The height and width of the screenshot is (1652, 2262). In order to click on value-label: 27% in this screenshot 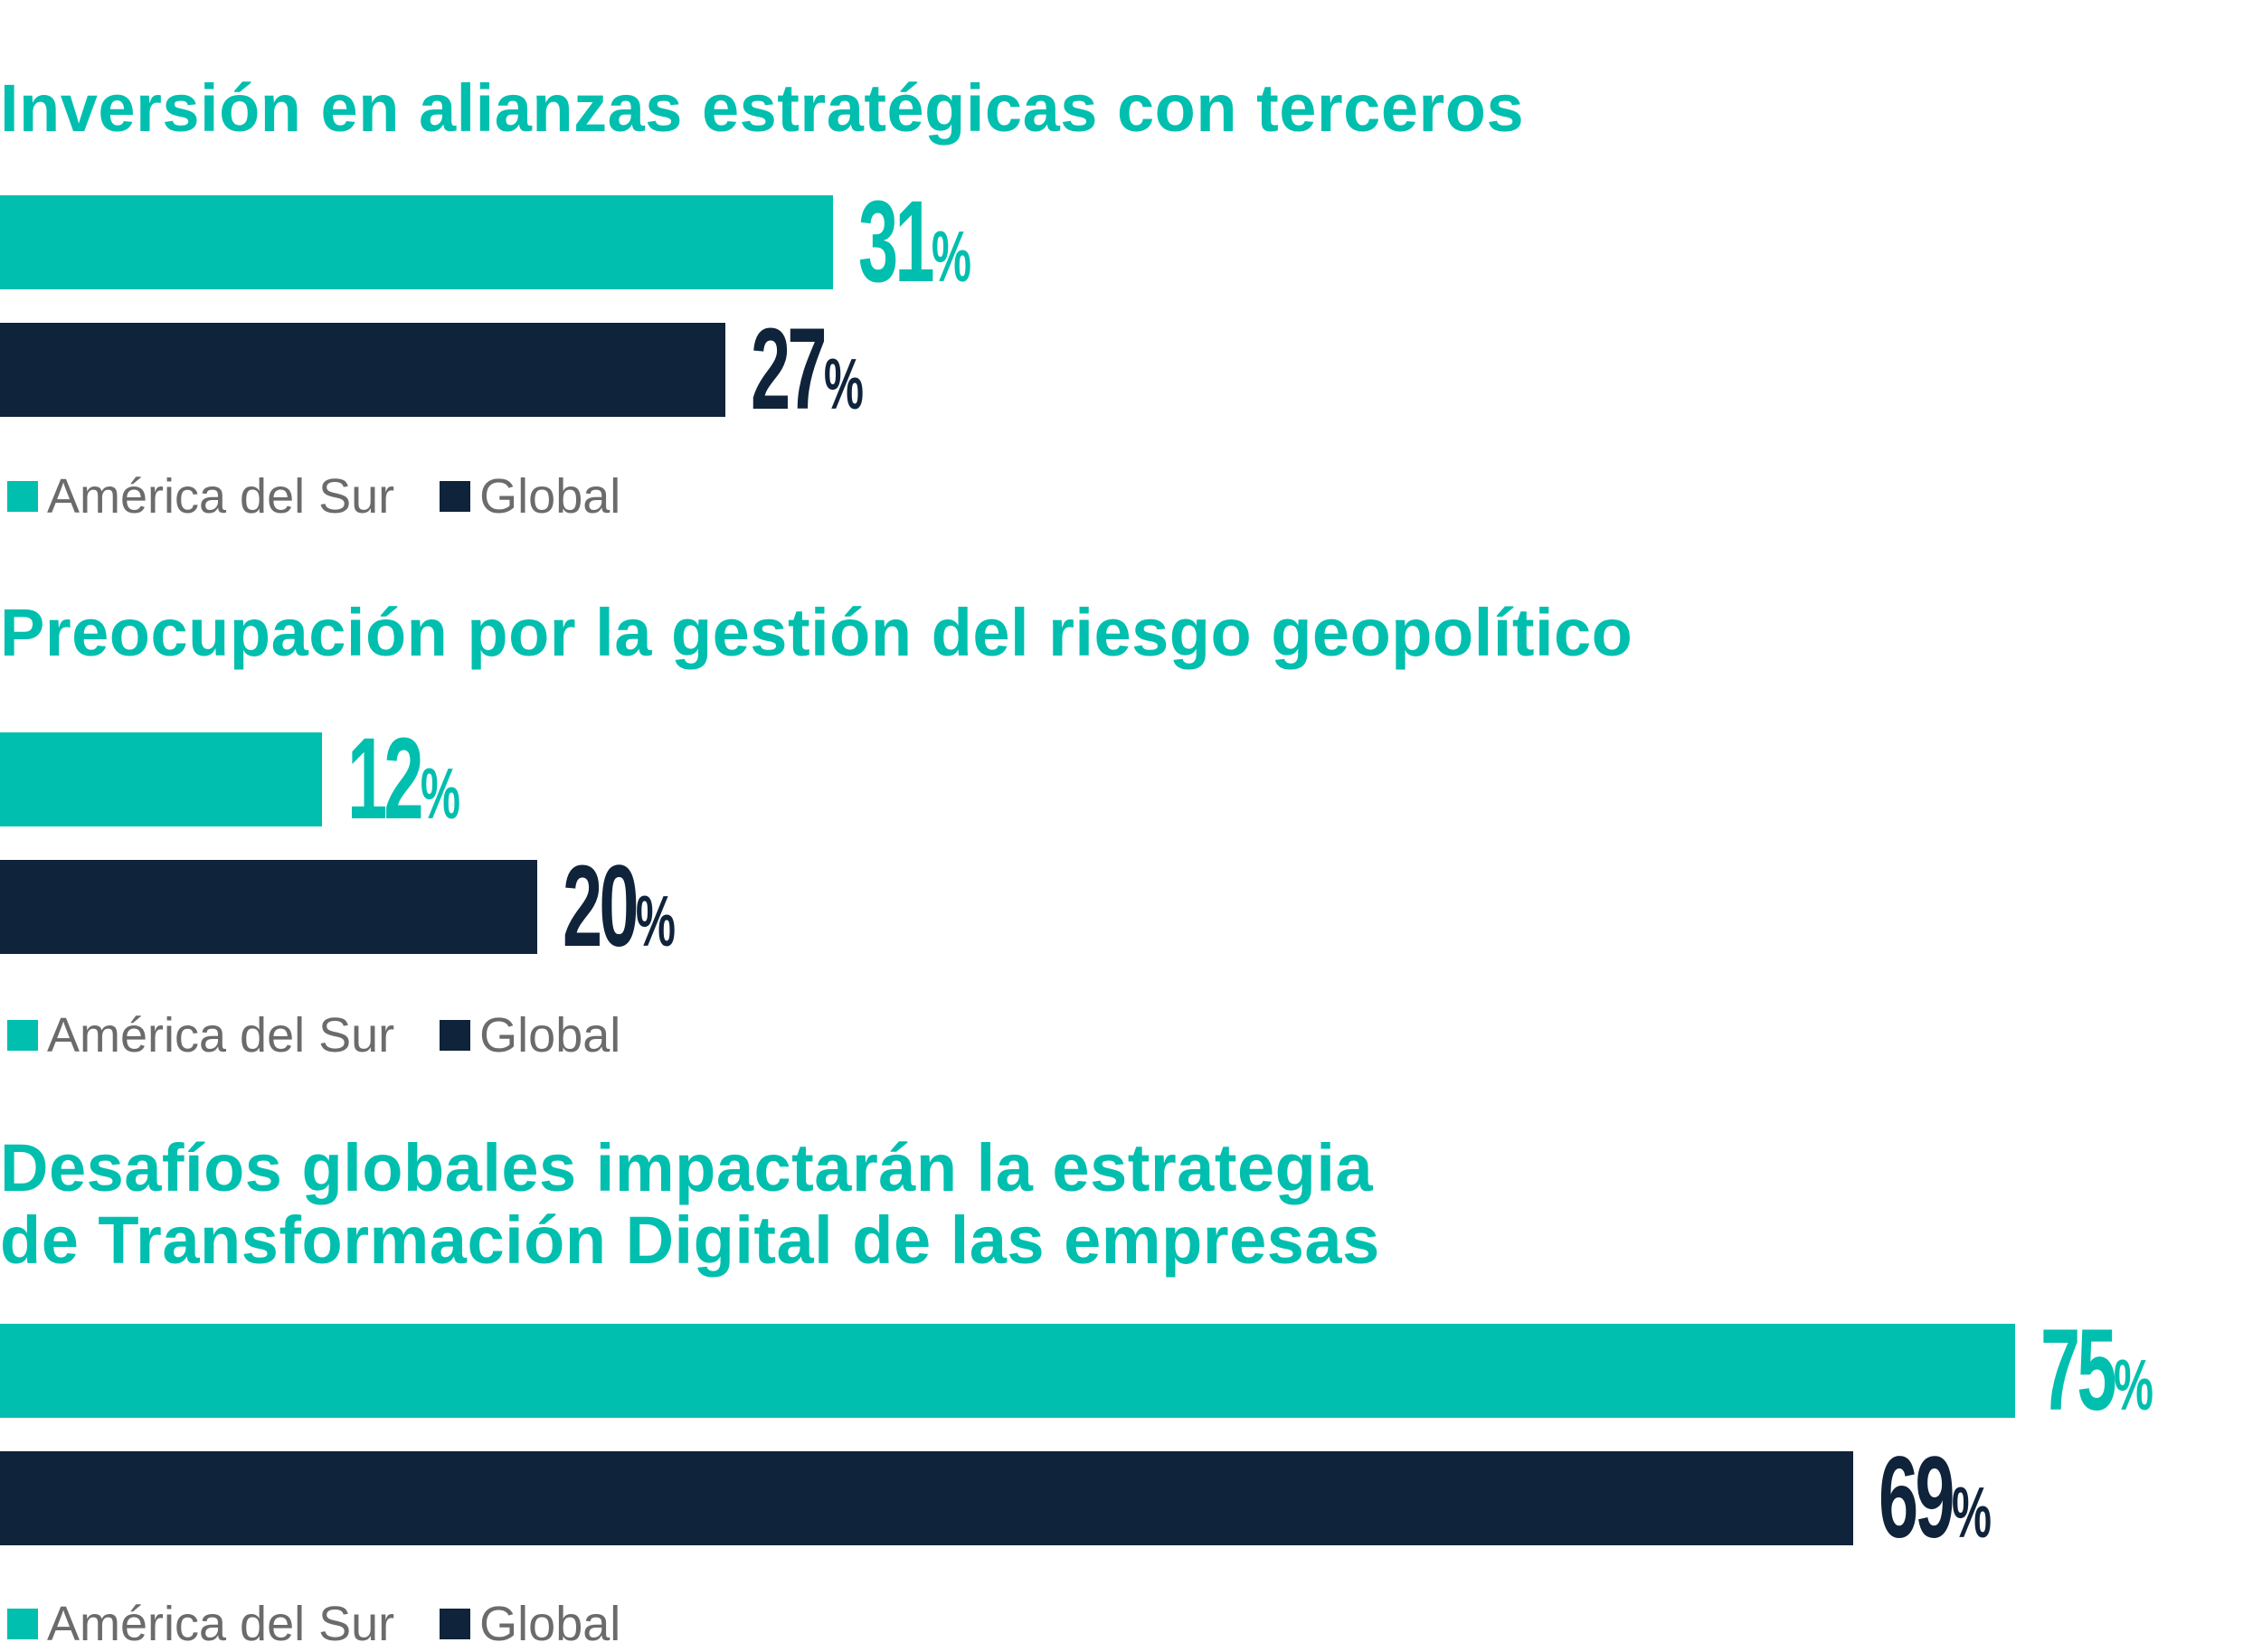, I will do `click(807, 370)`.